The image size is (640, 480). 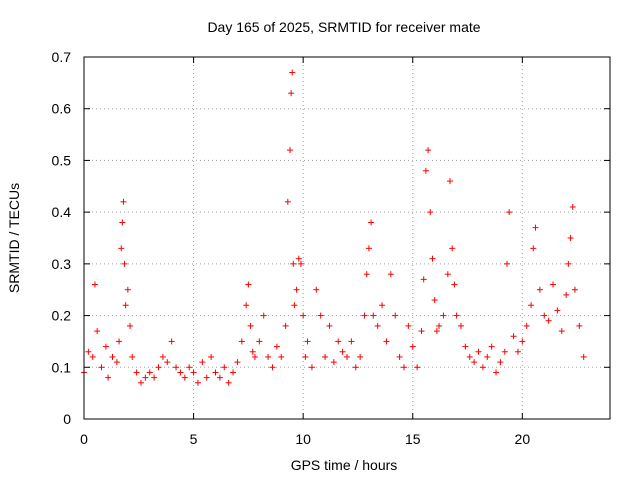 What do you see at coordinates (303, 439) in the screenshot?
I see `x-tick-label: 10` at bounding box center [303, 439].